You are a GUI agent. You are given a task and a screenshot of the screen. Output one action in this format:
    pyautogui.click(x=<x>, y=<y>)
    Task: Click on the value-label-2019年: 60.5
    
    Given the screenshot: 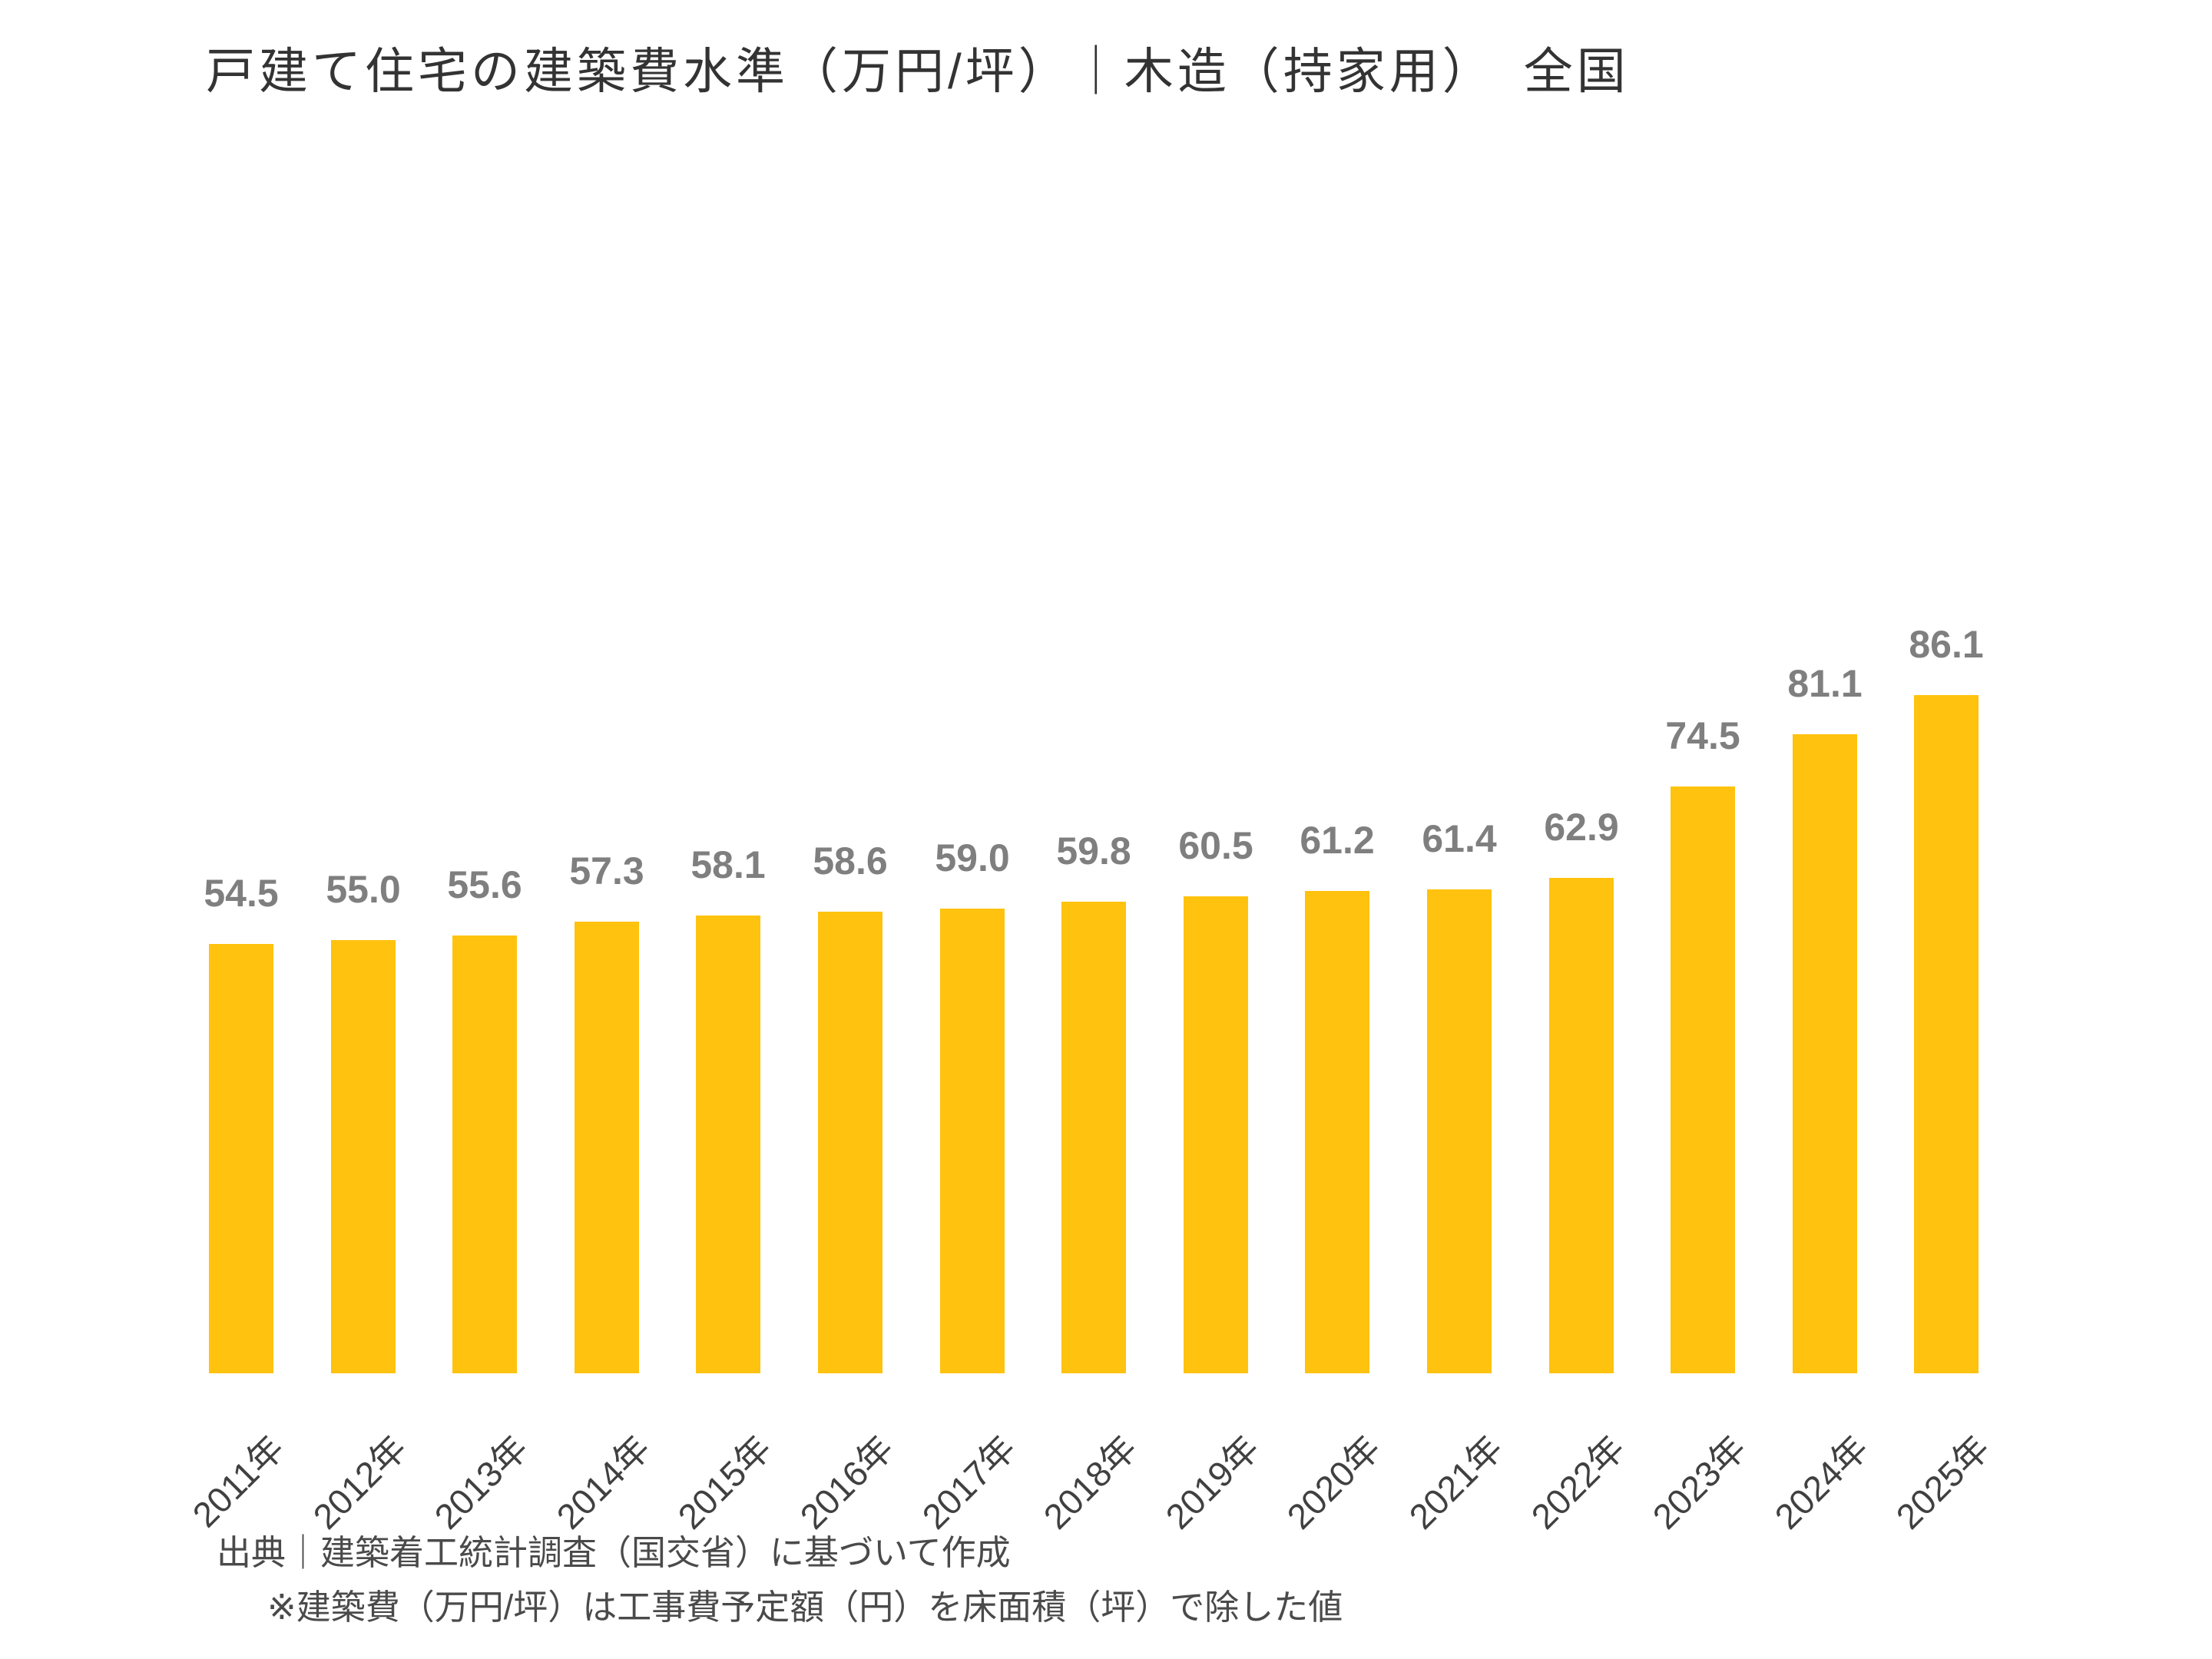 What is the action you would take?
    pyautogui.click(x=1216, y=846)
    